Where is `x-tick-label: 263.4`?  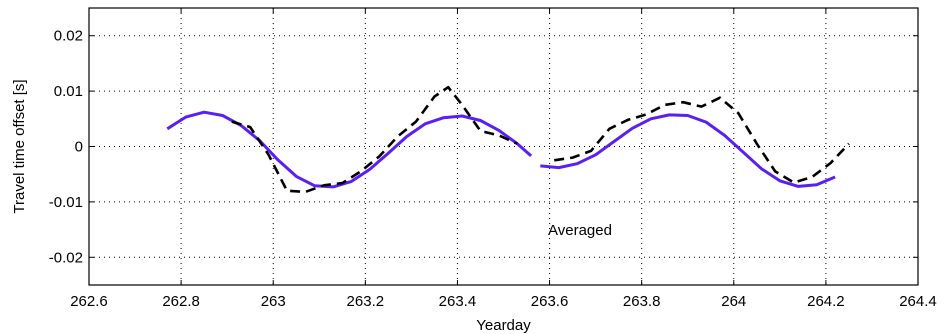
x-tick-label: 263.4 is located at coordinates (458, 301).